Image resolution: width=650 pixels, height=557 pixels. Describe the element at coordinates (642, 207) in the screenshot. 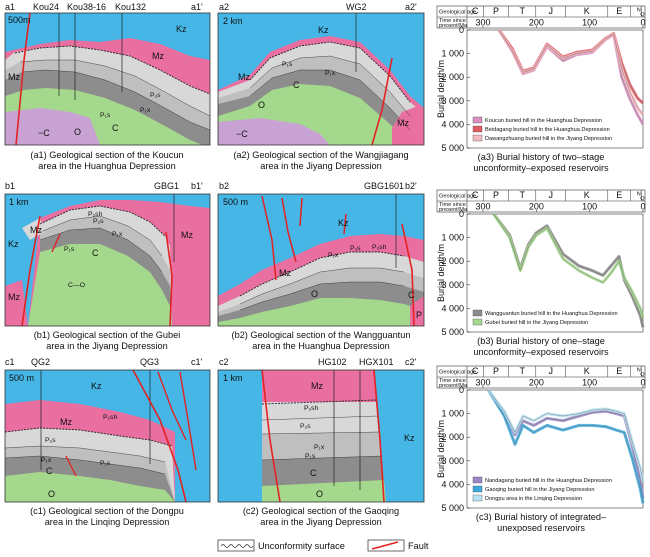

I see `time-tick-label: 0` at that location.